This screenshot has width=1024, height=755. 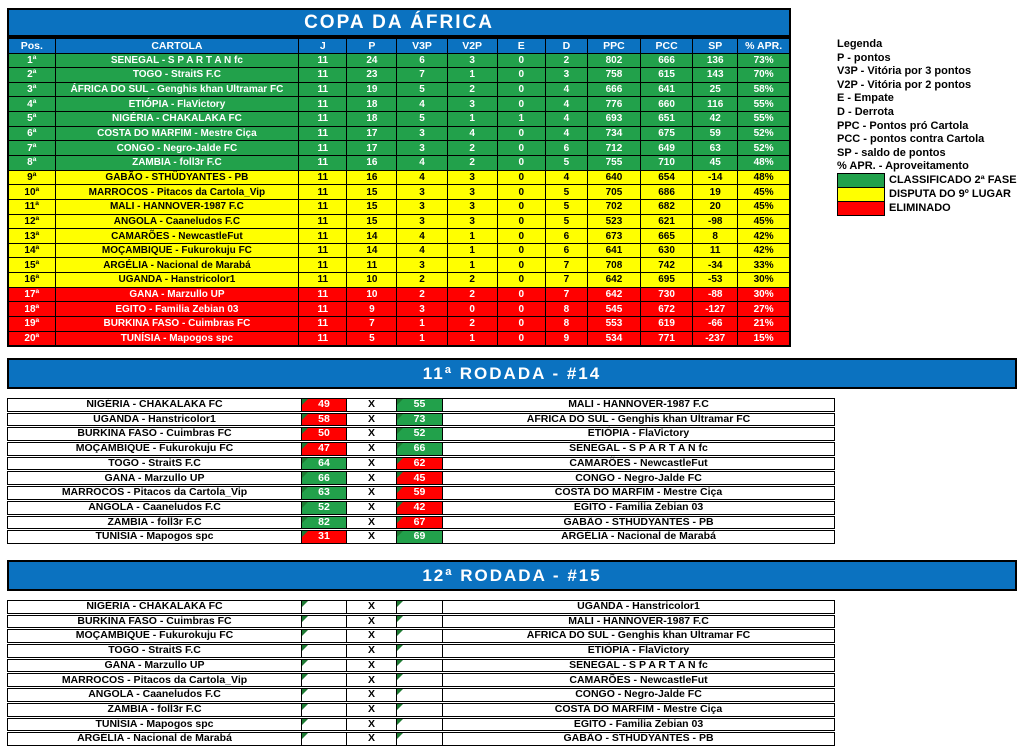 What do you see at coordinates (419, 419) in the screenshot?
I see `away-score-cell: 73` at bounding box center [419, 419].